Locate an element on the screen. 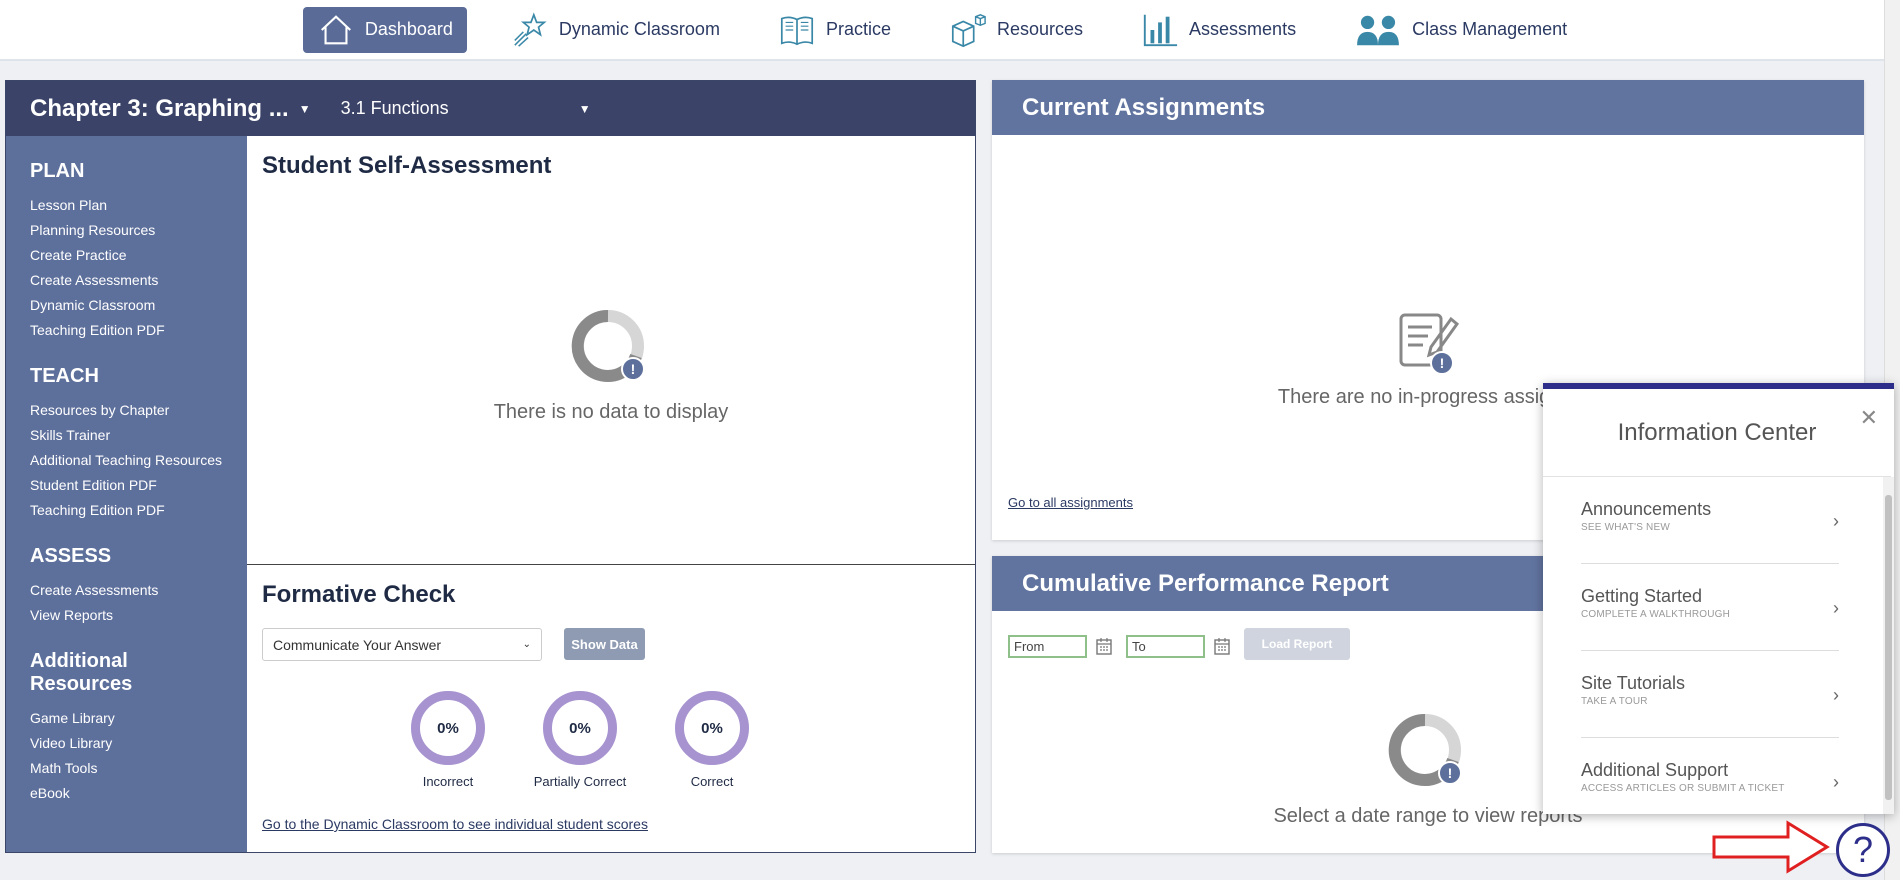  sidebar-item-lesson-plan: Lesson Plan is located at coordinates (69, 205).